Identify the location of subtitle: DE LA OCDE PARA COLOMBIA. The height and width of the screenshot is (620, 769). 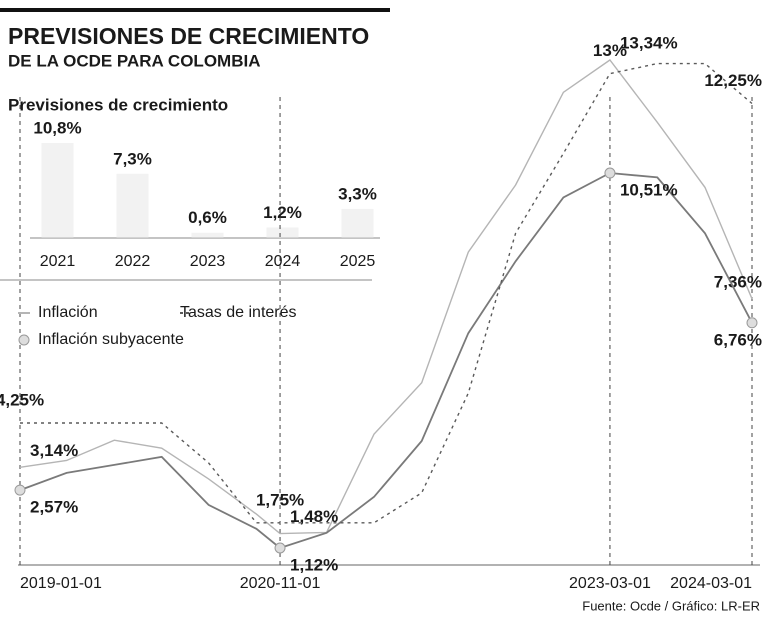
(134, 60).